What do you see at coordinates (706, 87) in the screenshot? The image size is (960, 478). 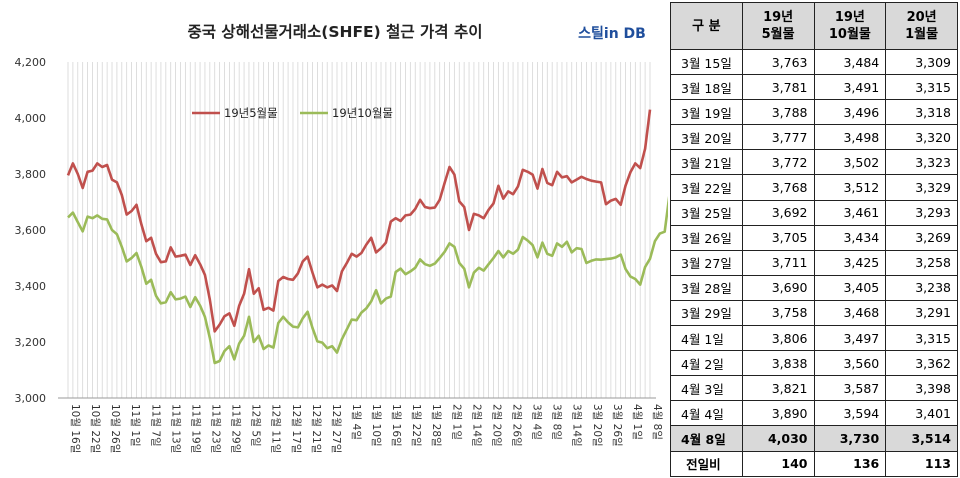 I see `row-label: 3월 18일` at bounding box center [706, 87].